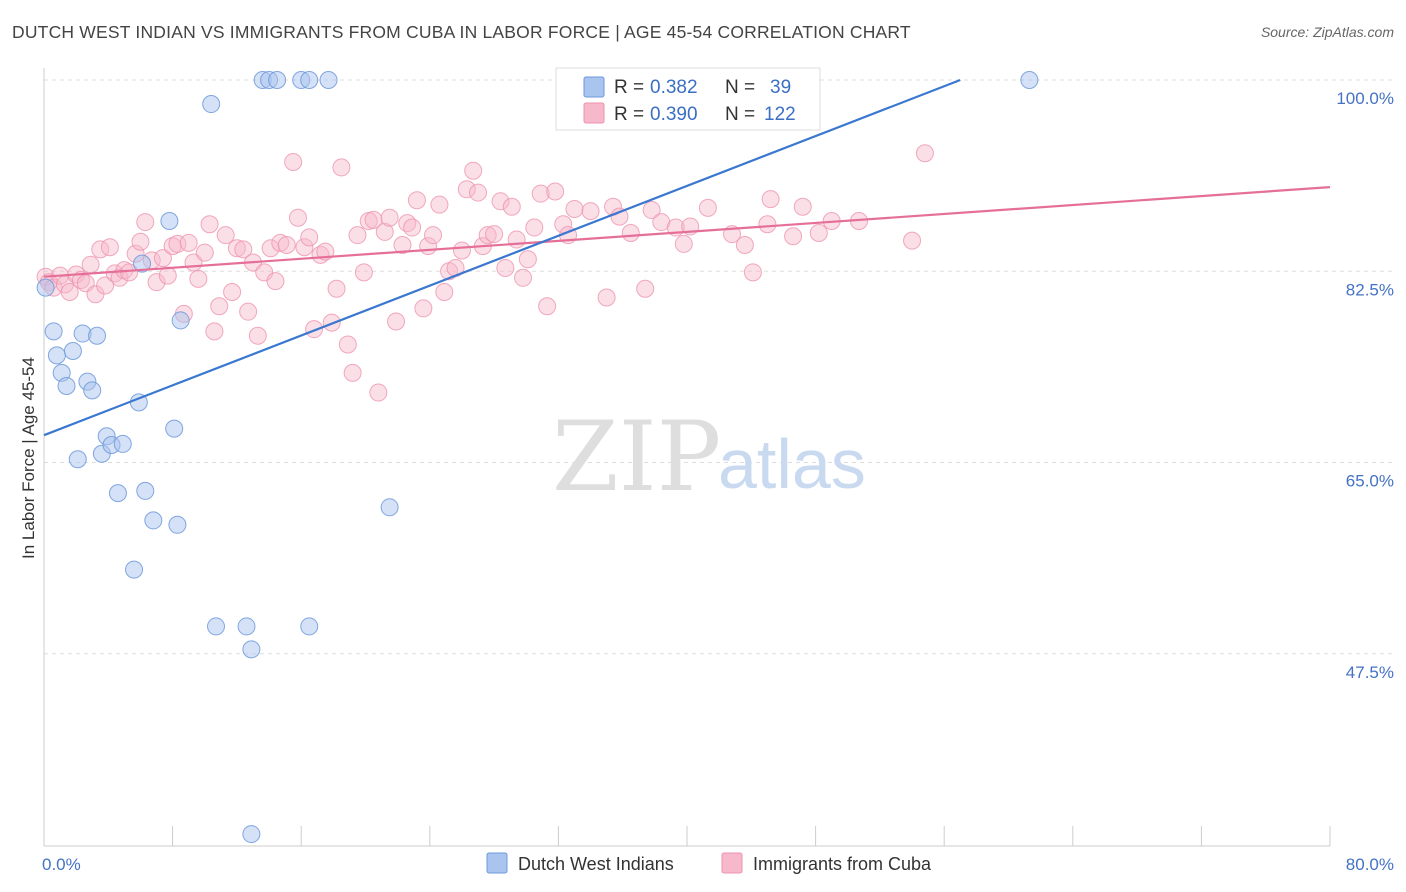 The width and height of the screenshot is (1406, 892). What do you see at coordinates (497, 863) in the screenshot?
I see `bottom-legend-swatch-blue` at bounding box center [497, 863].